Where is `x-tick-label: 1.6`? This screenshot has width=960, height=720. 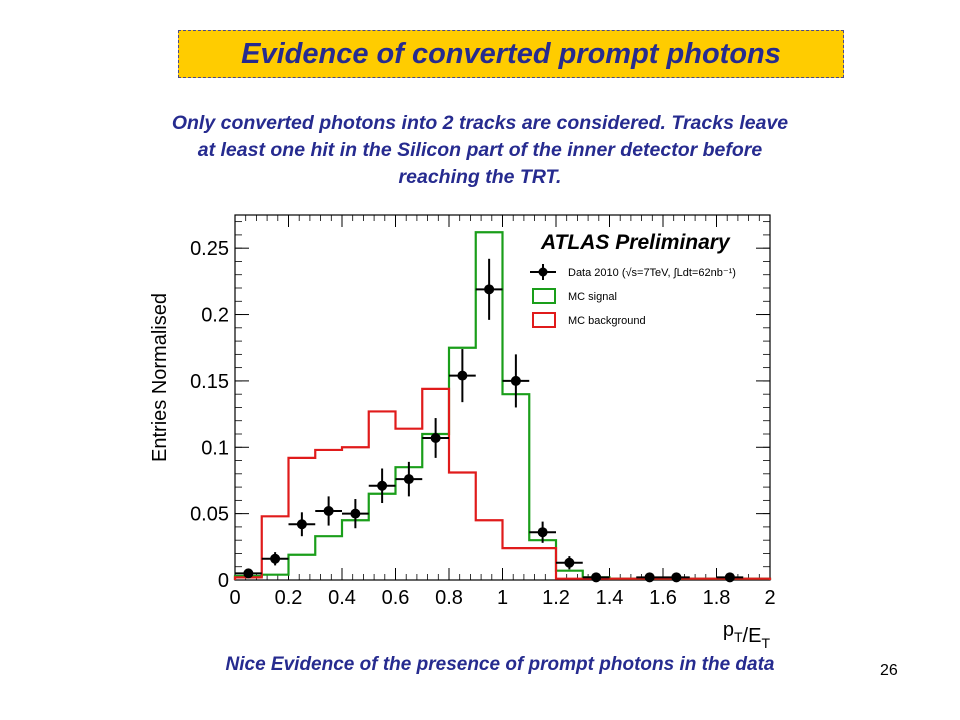 x-tick-label: 1.6 is located at coordinates (663, 598).